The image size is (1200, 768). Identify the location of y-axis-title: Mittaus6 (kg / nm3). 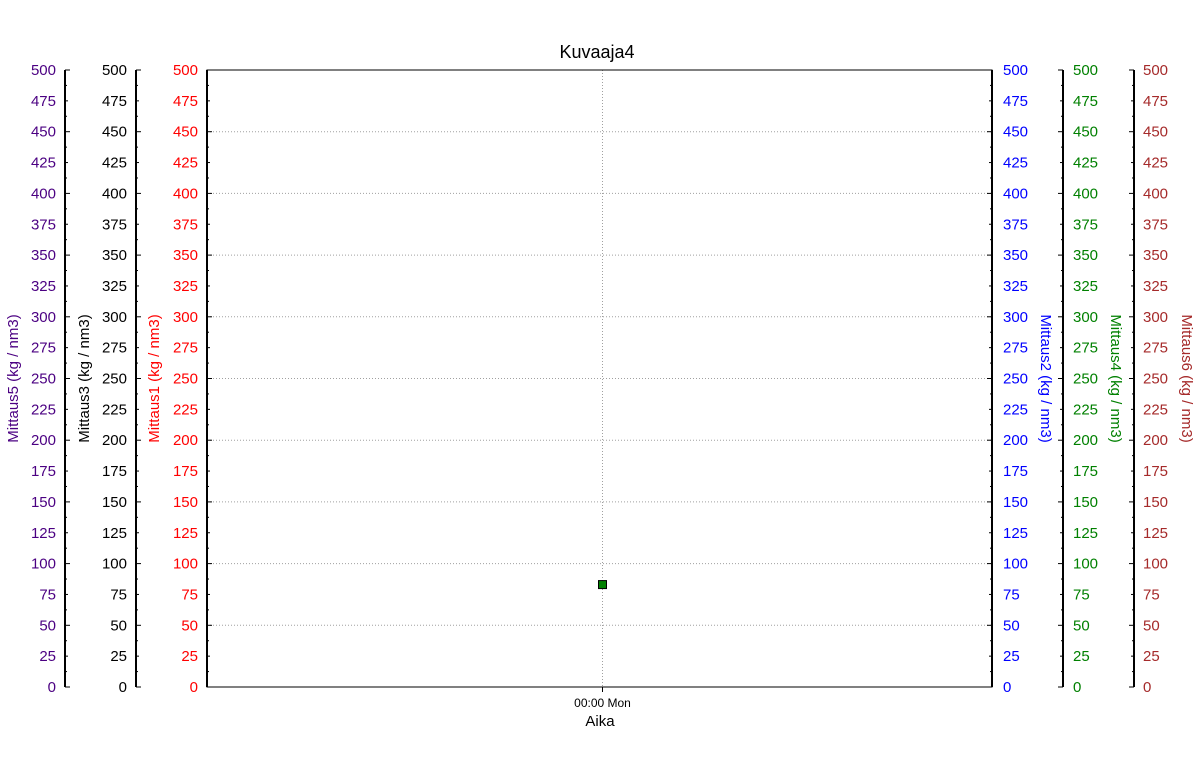
(1186, 378).